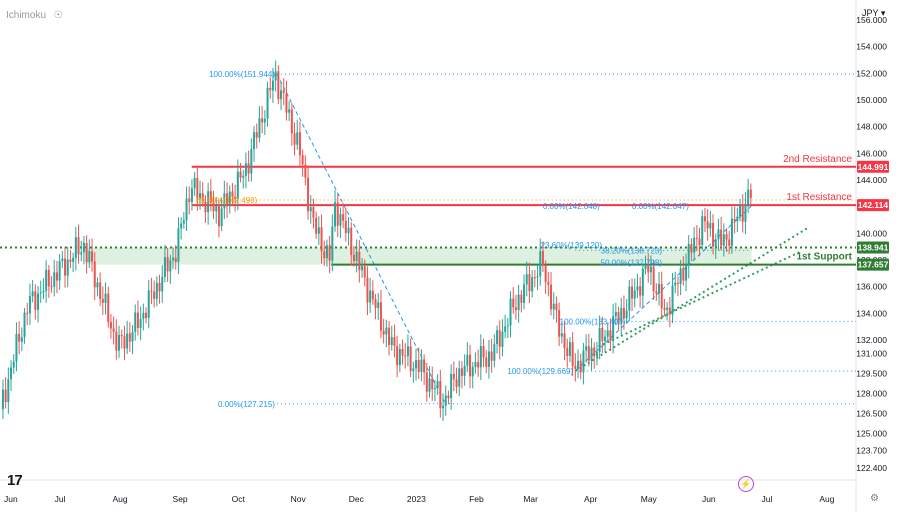  I want to click on indicator-label: Ichimoku ☉, so click(34, 15).